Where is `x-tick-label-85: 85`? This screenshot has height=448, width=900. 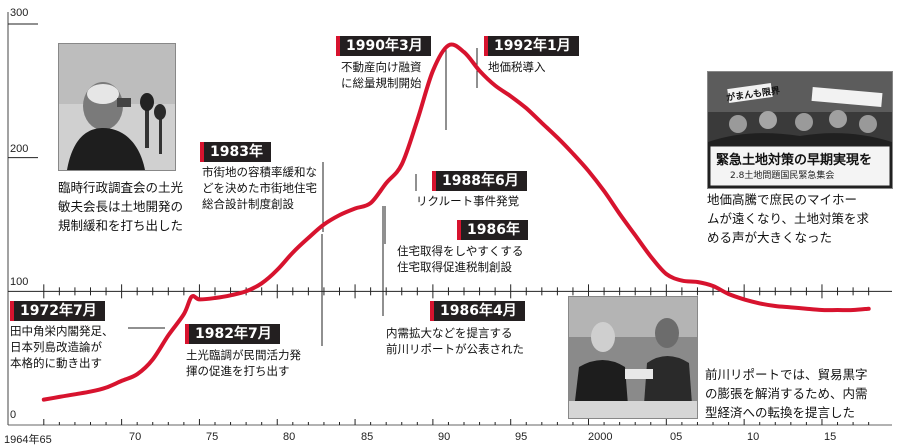
x-tick-label-85: 85 is located at coordinates (367, 437).